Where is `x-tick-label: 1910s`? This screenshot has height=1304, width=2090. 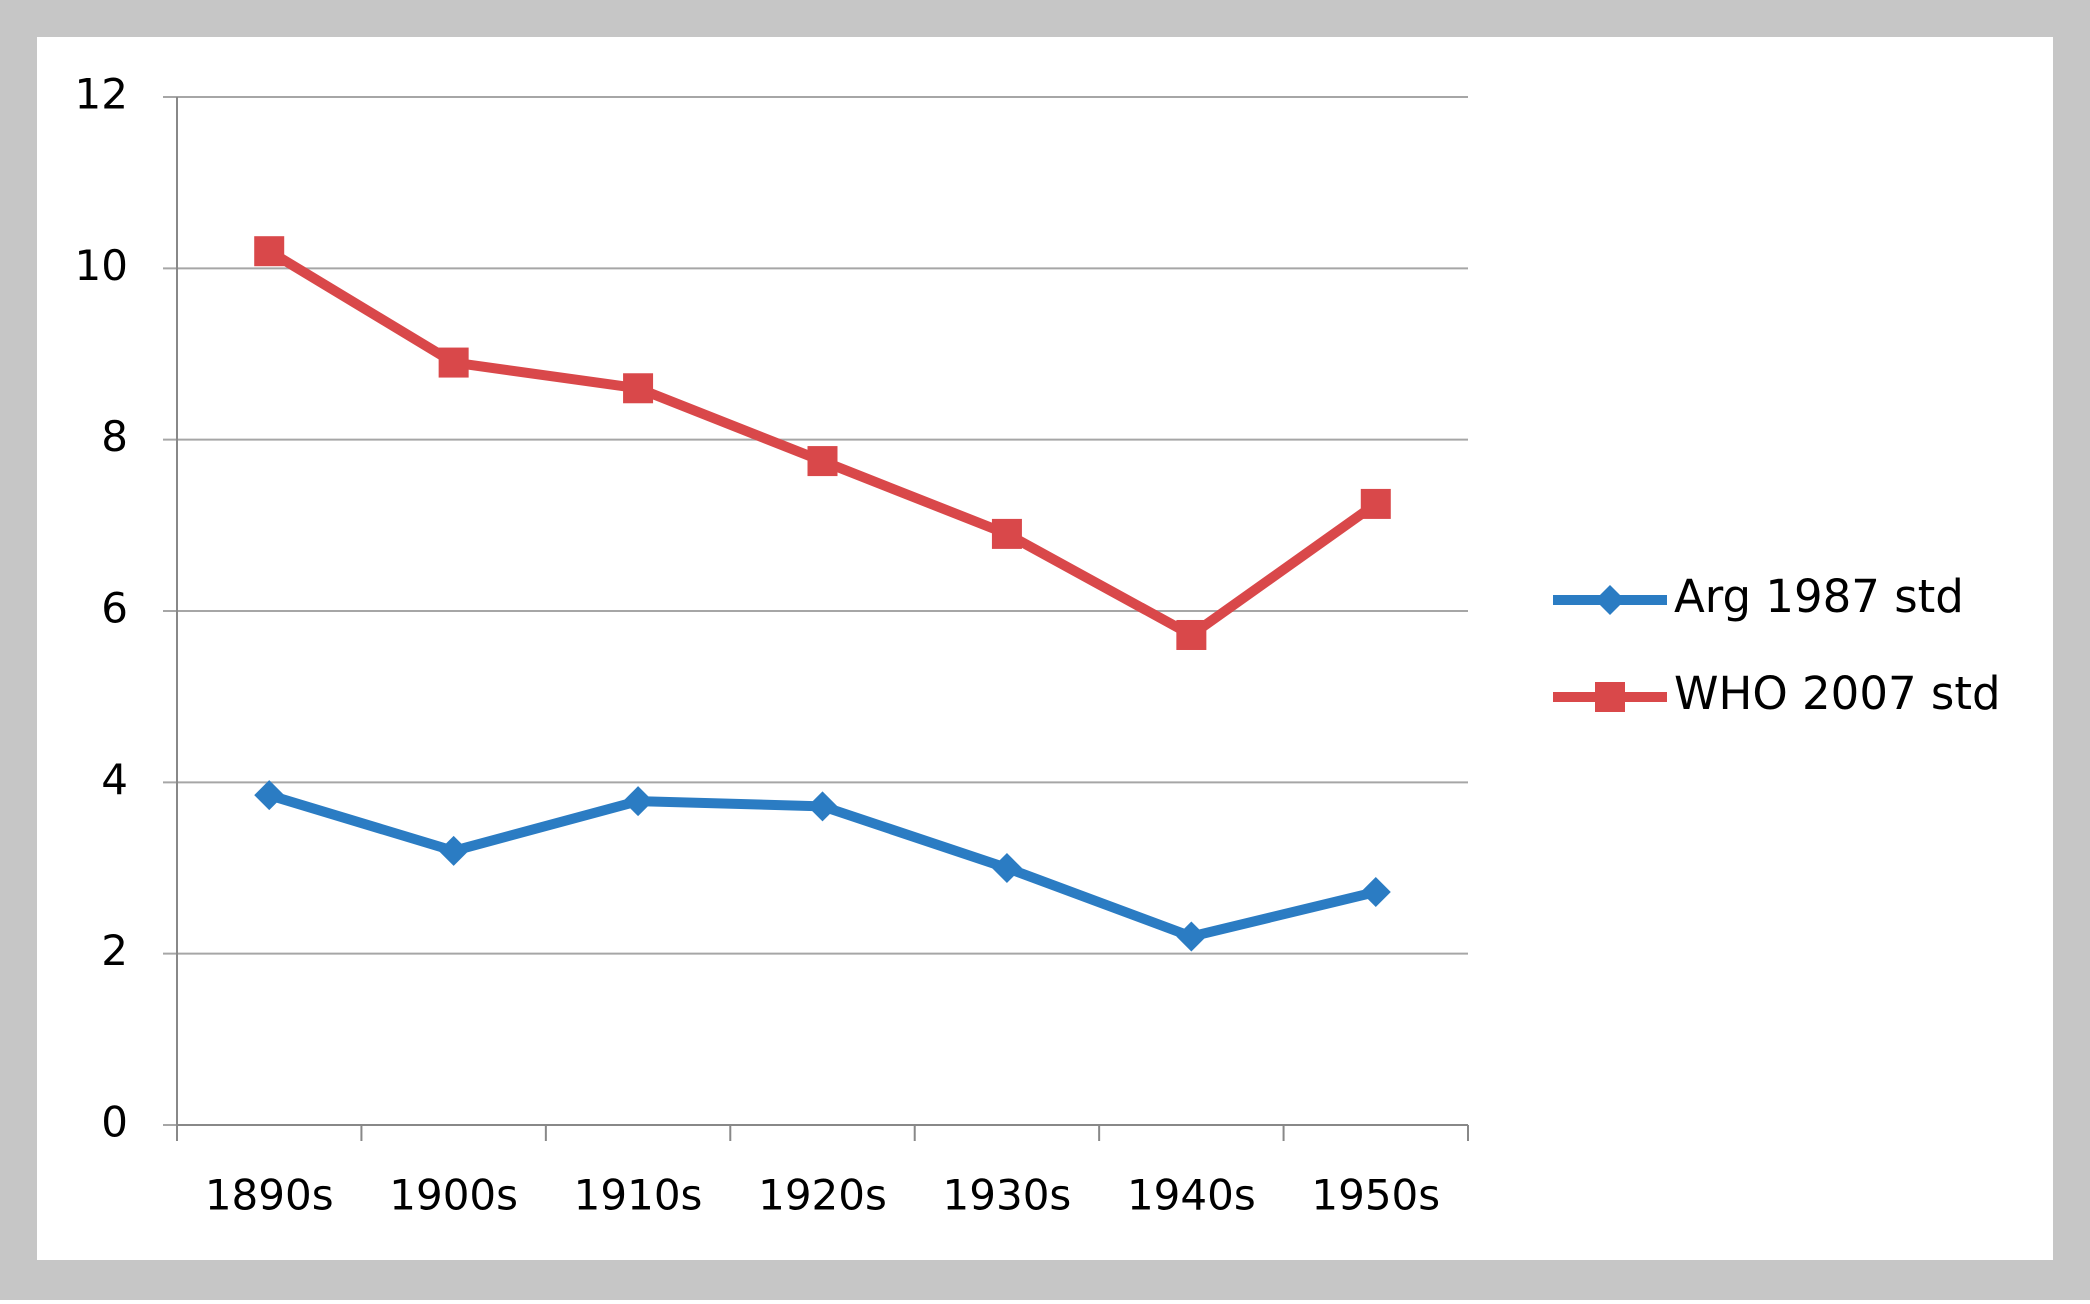
x-tick-label: 1910s is located at coordinates (638, 1195).